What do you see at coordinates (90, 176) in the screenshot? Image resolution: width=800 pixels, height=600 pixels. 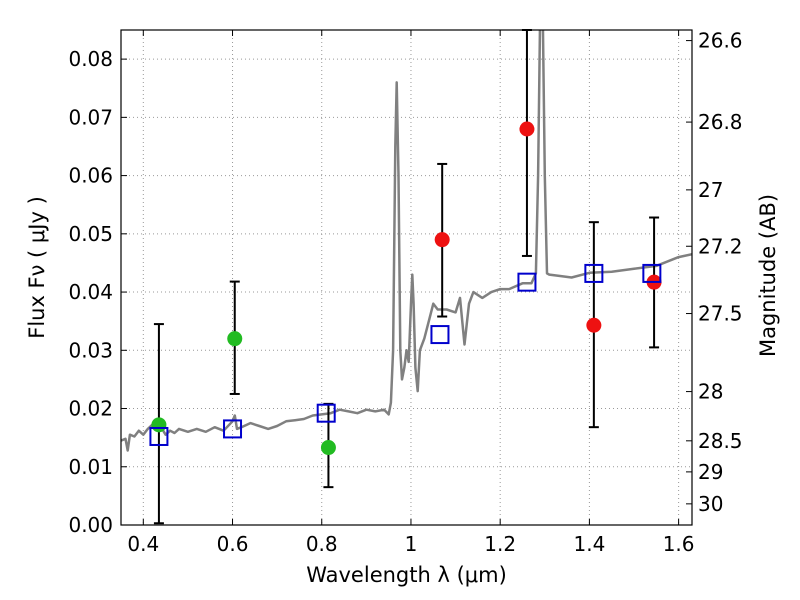 I see `y-tick-label: 0.06` at bounding box center [90, 176].